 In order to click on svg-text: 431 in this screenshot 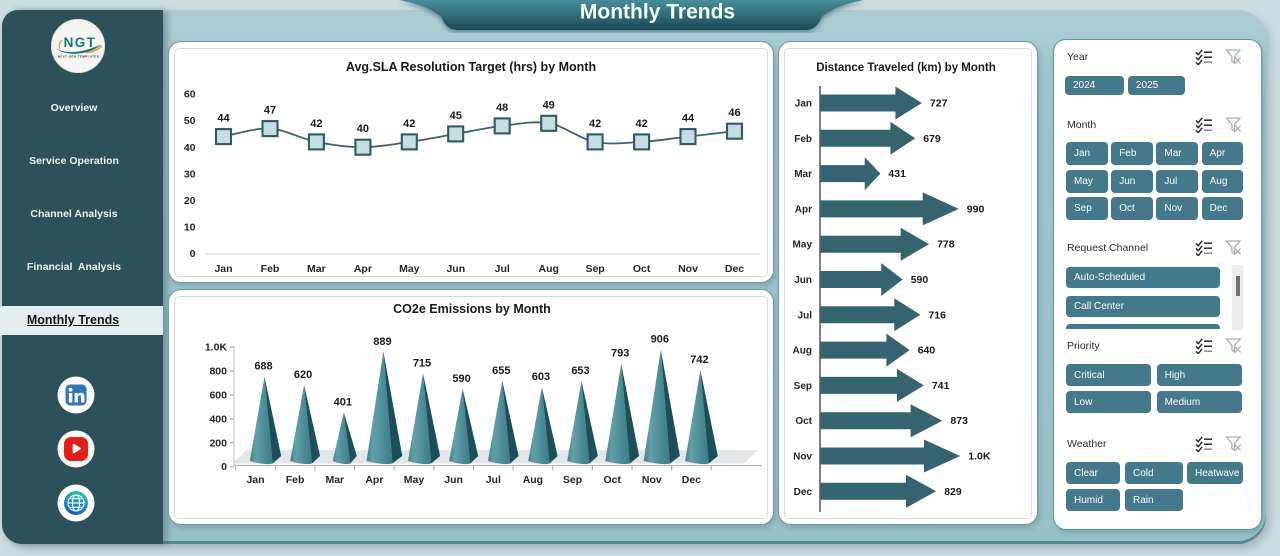, I will do `click(897, 174)`.